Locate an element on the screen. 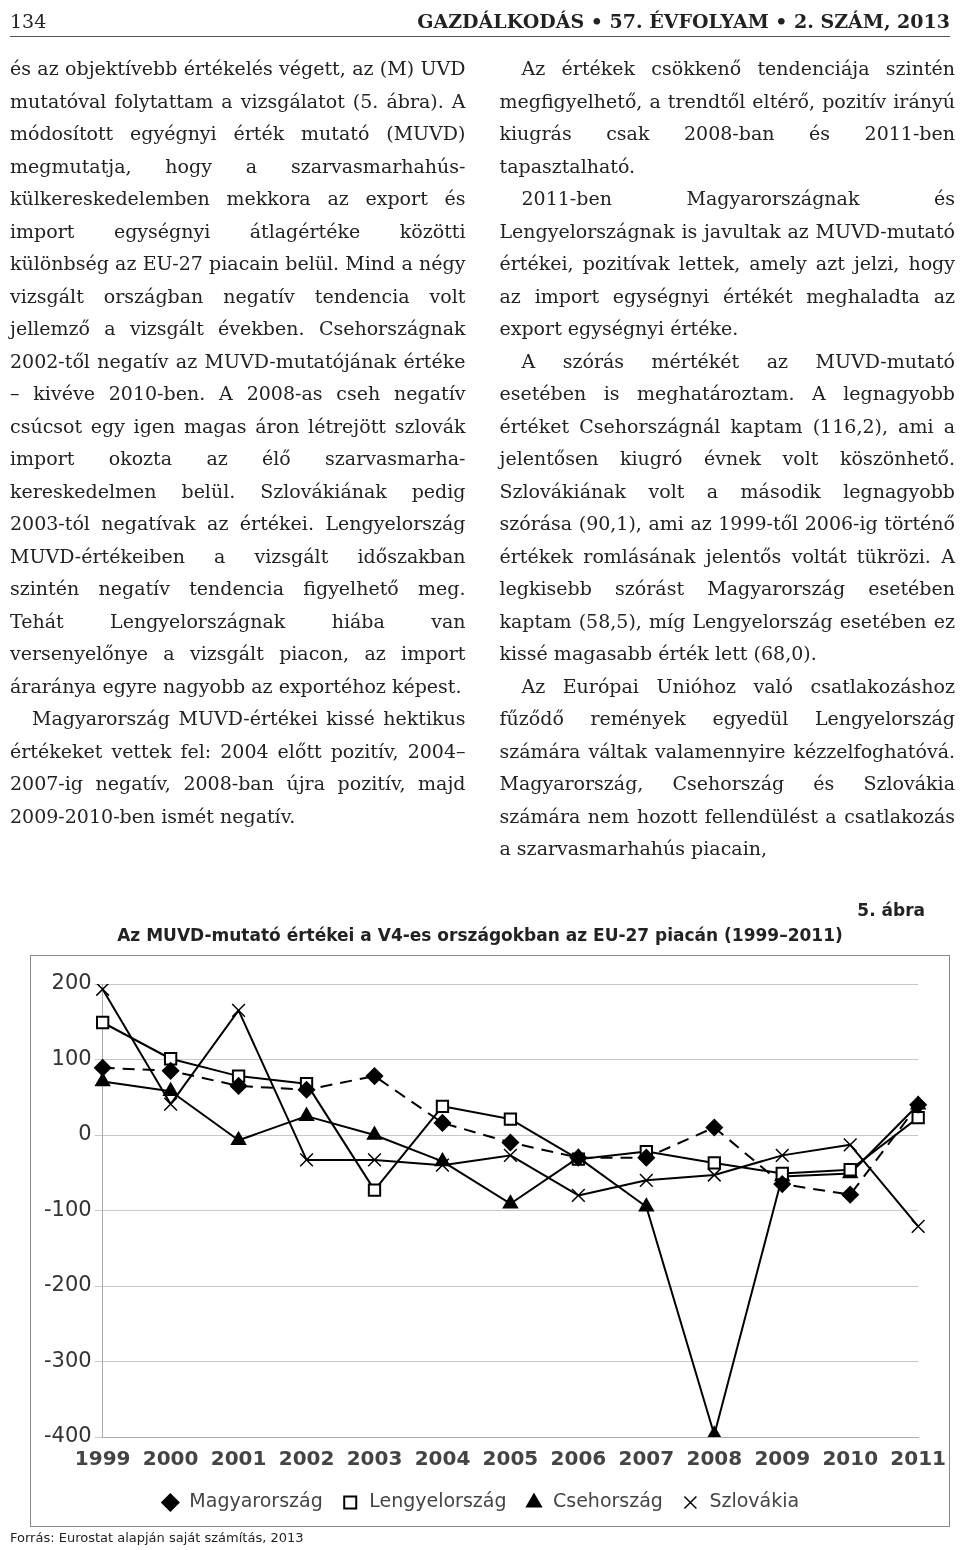 The image size is (960, 1550). x-tick-label: 2010 is located at coordinates (850, 1458).